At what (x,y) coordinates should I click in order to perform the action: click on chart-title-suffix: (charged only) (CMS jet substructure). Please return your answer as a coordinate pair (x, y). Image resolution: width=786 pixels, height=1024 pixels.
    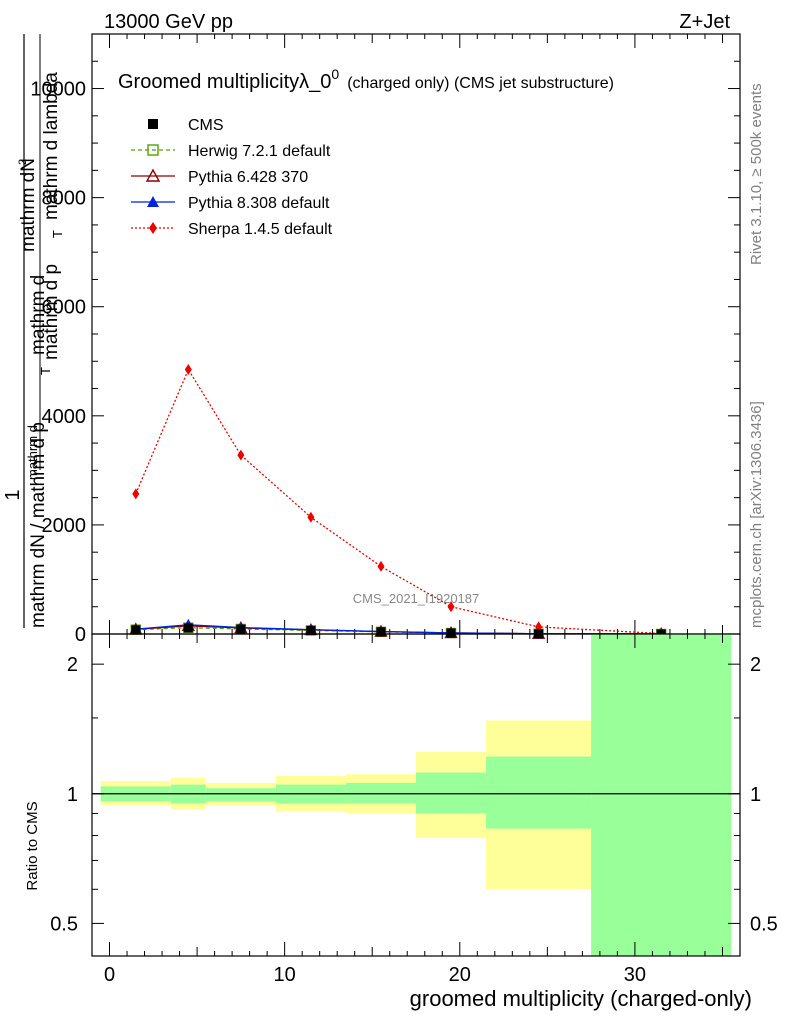
    Looking at the image, I should click on (480, 83).